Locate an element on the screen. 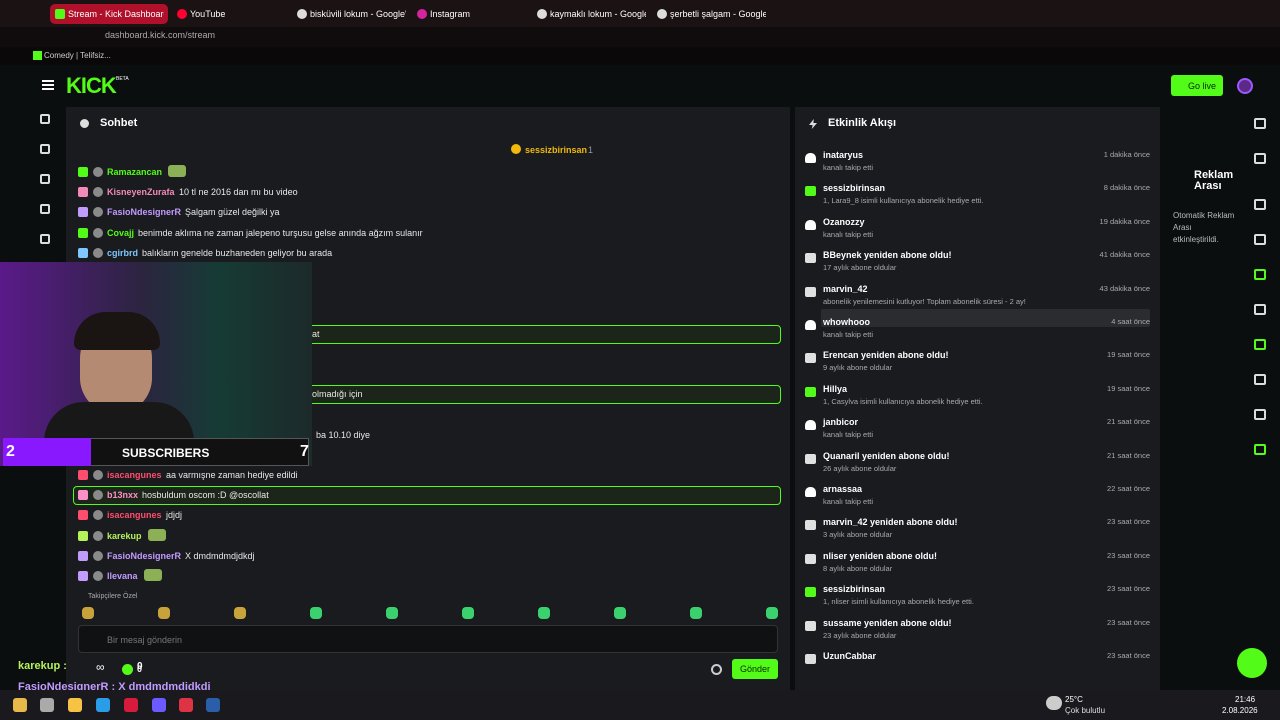 The width and height of the screenshot is (1280, 720). send-label: Gönder is located at coordinates (755, 669).